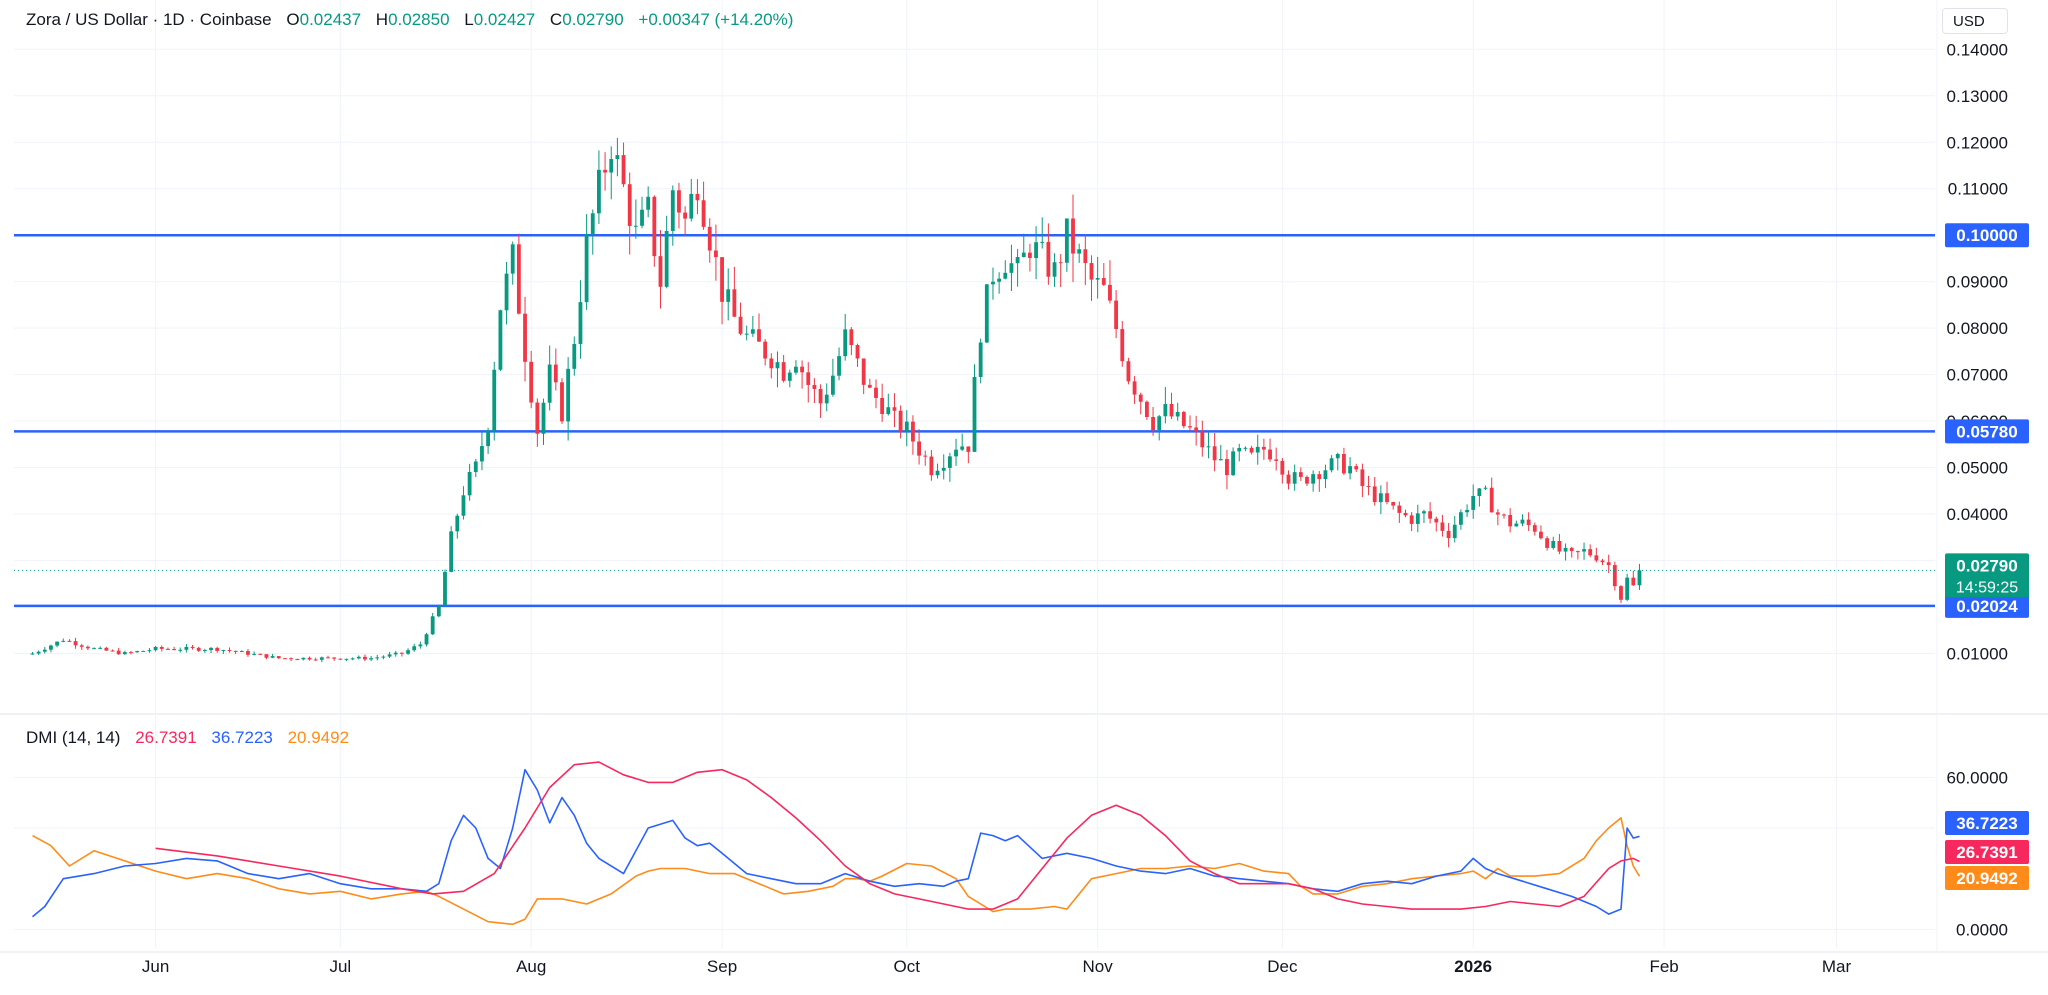  I want to click on dmi-line-plus_di, so click(835, 843).